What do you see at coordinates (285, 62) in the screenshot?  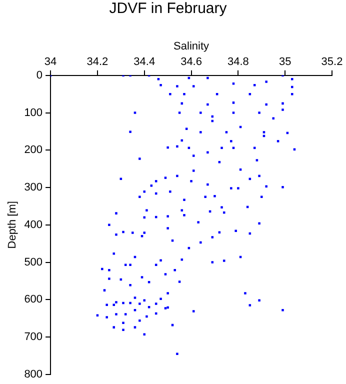 I see `x-tick-label: 35` at bounding box center [285, 62].